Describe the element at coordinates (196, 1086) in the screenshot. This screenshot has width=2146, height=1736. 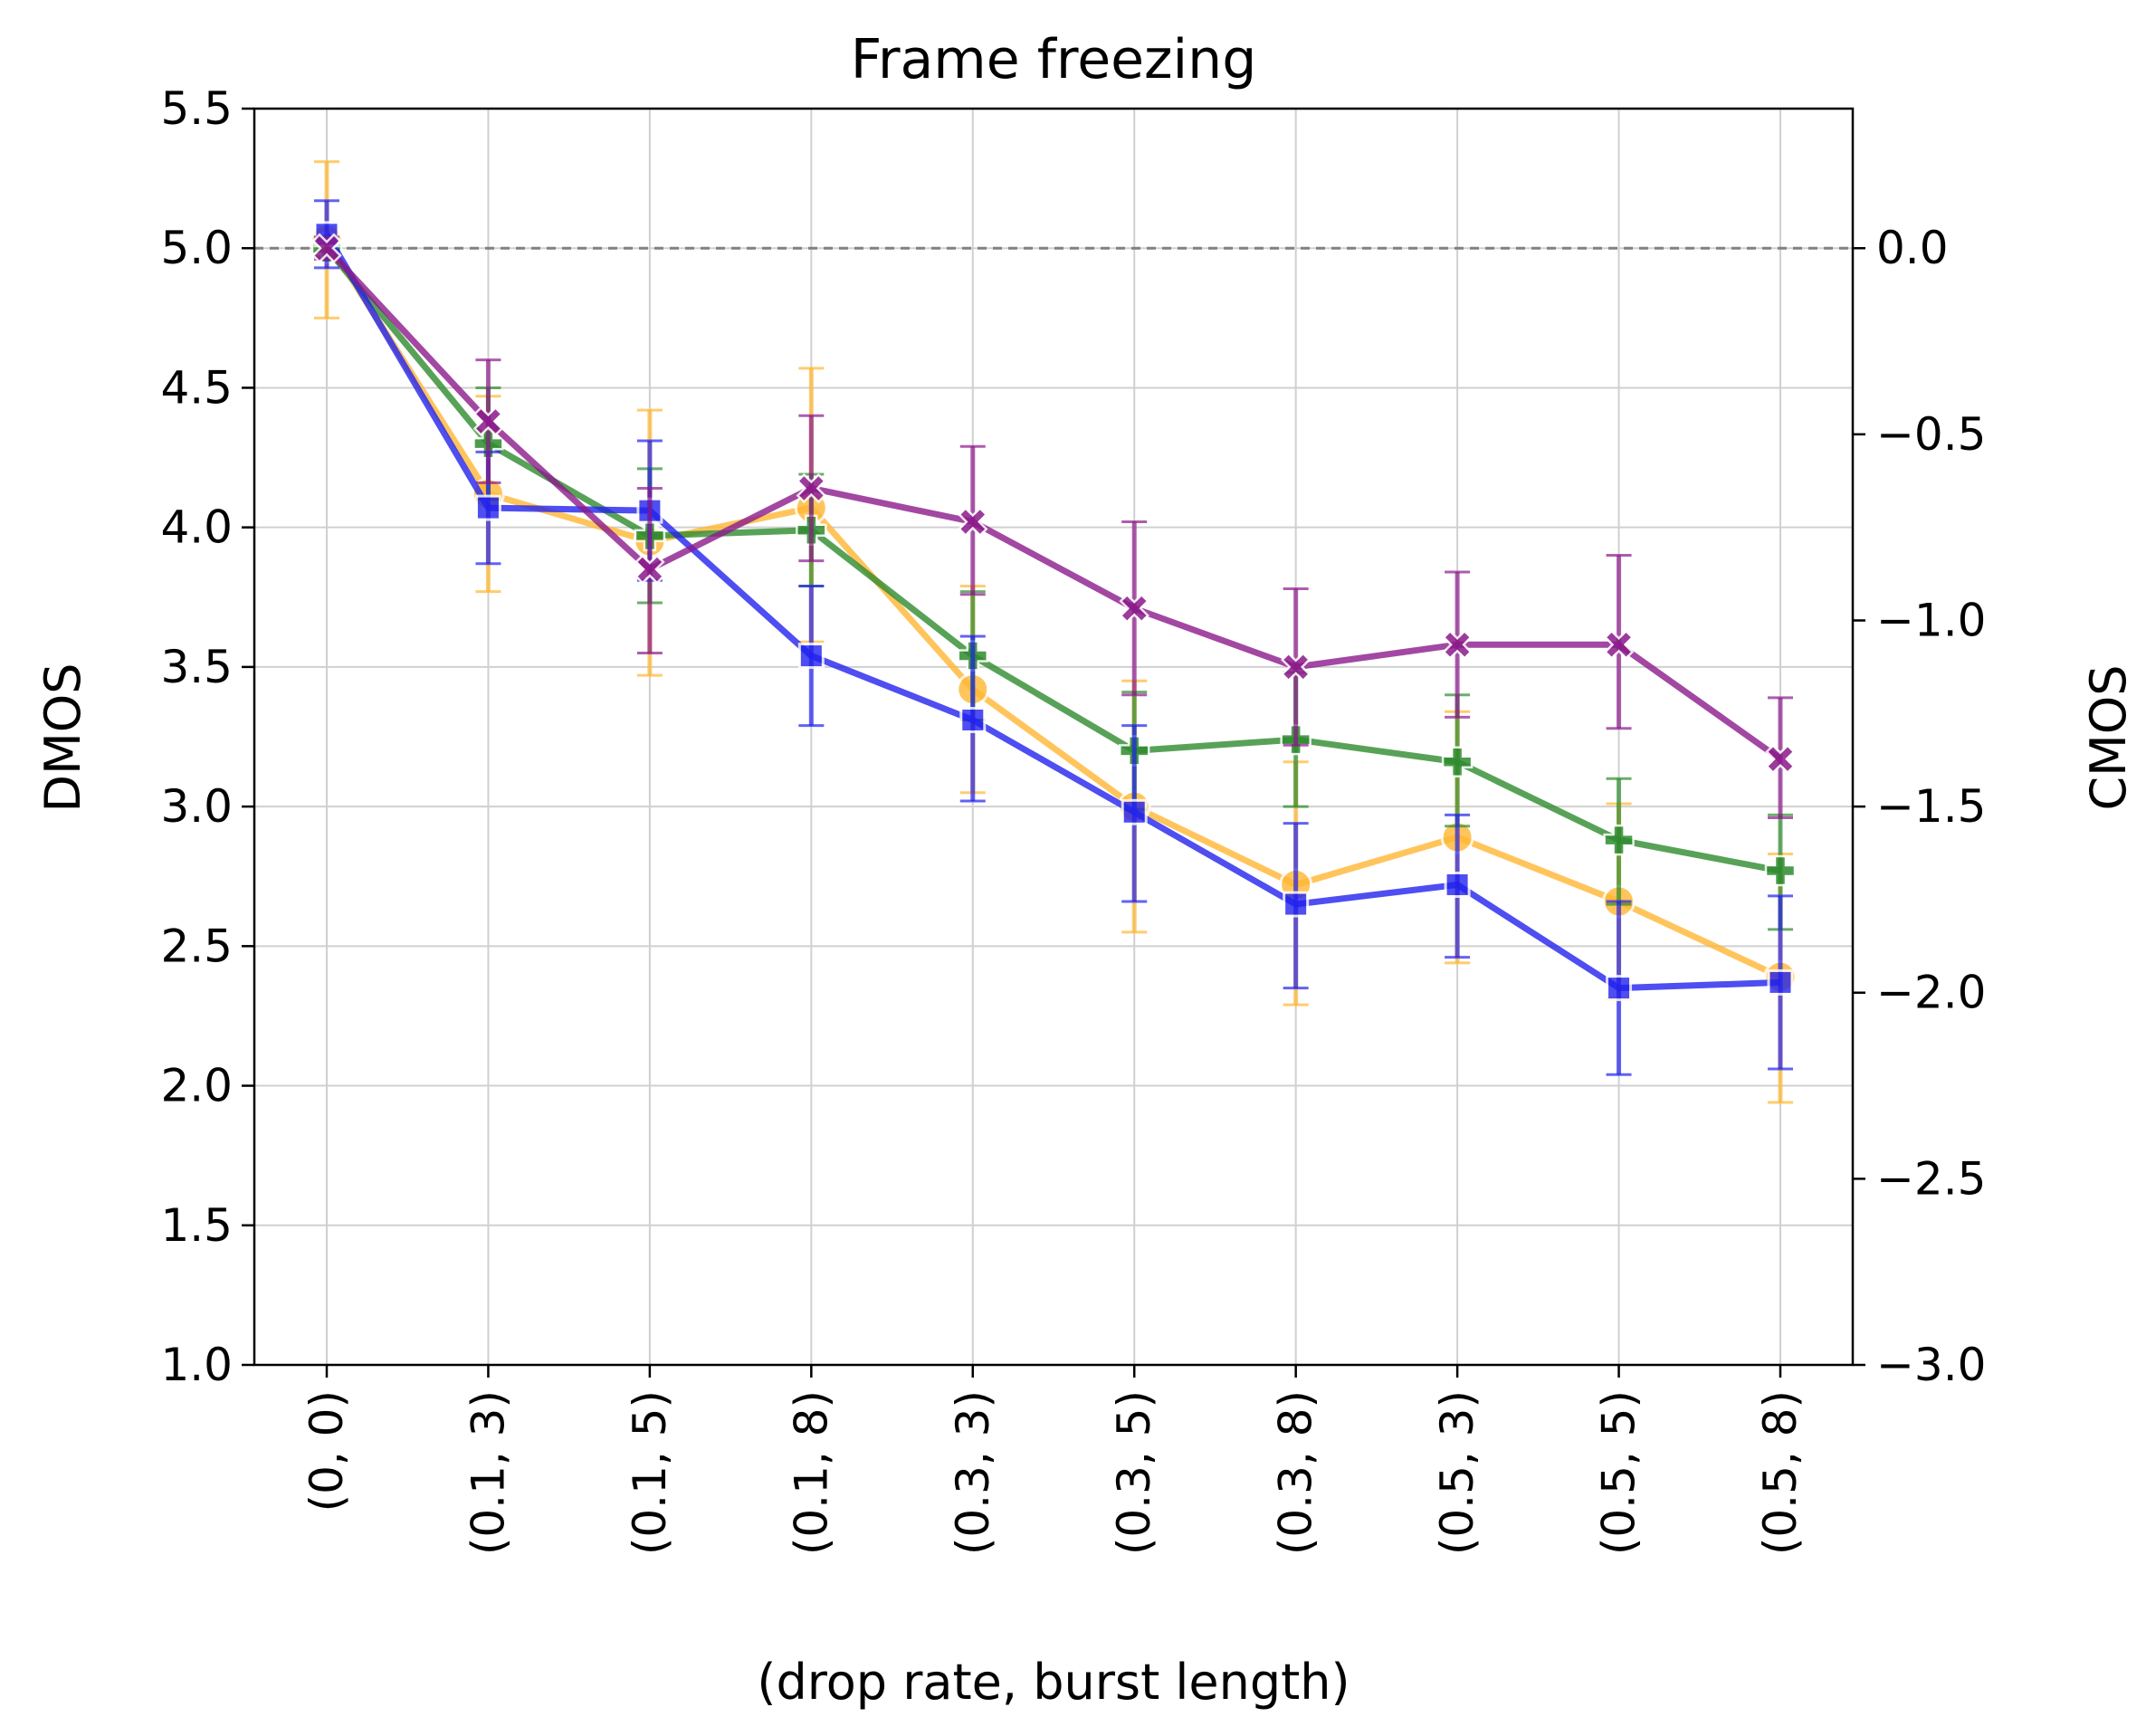
I see `y-tick-label: 2.0` at that location.